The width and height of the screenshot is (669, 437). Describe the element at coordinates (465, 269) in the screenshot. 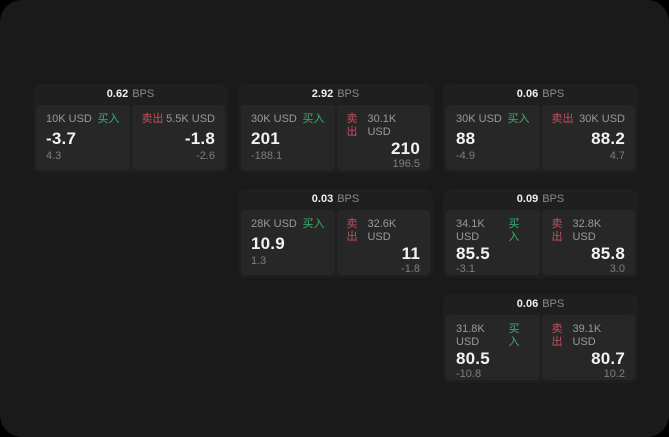

I see `buy-sub-value: -3.1` at that location.